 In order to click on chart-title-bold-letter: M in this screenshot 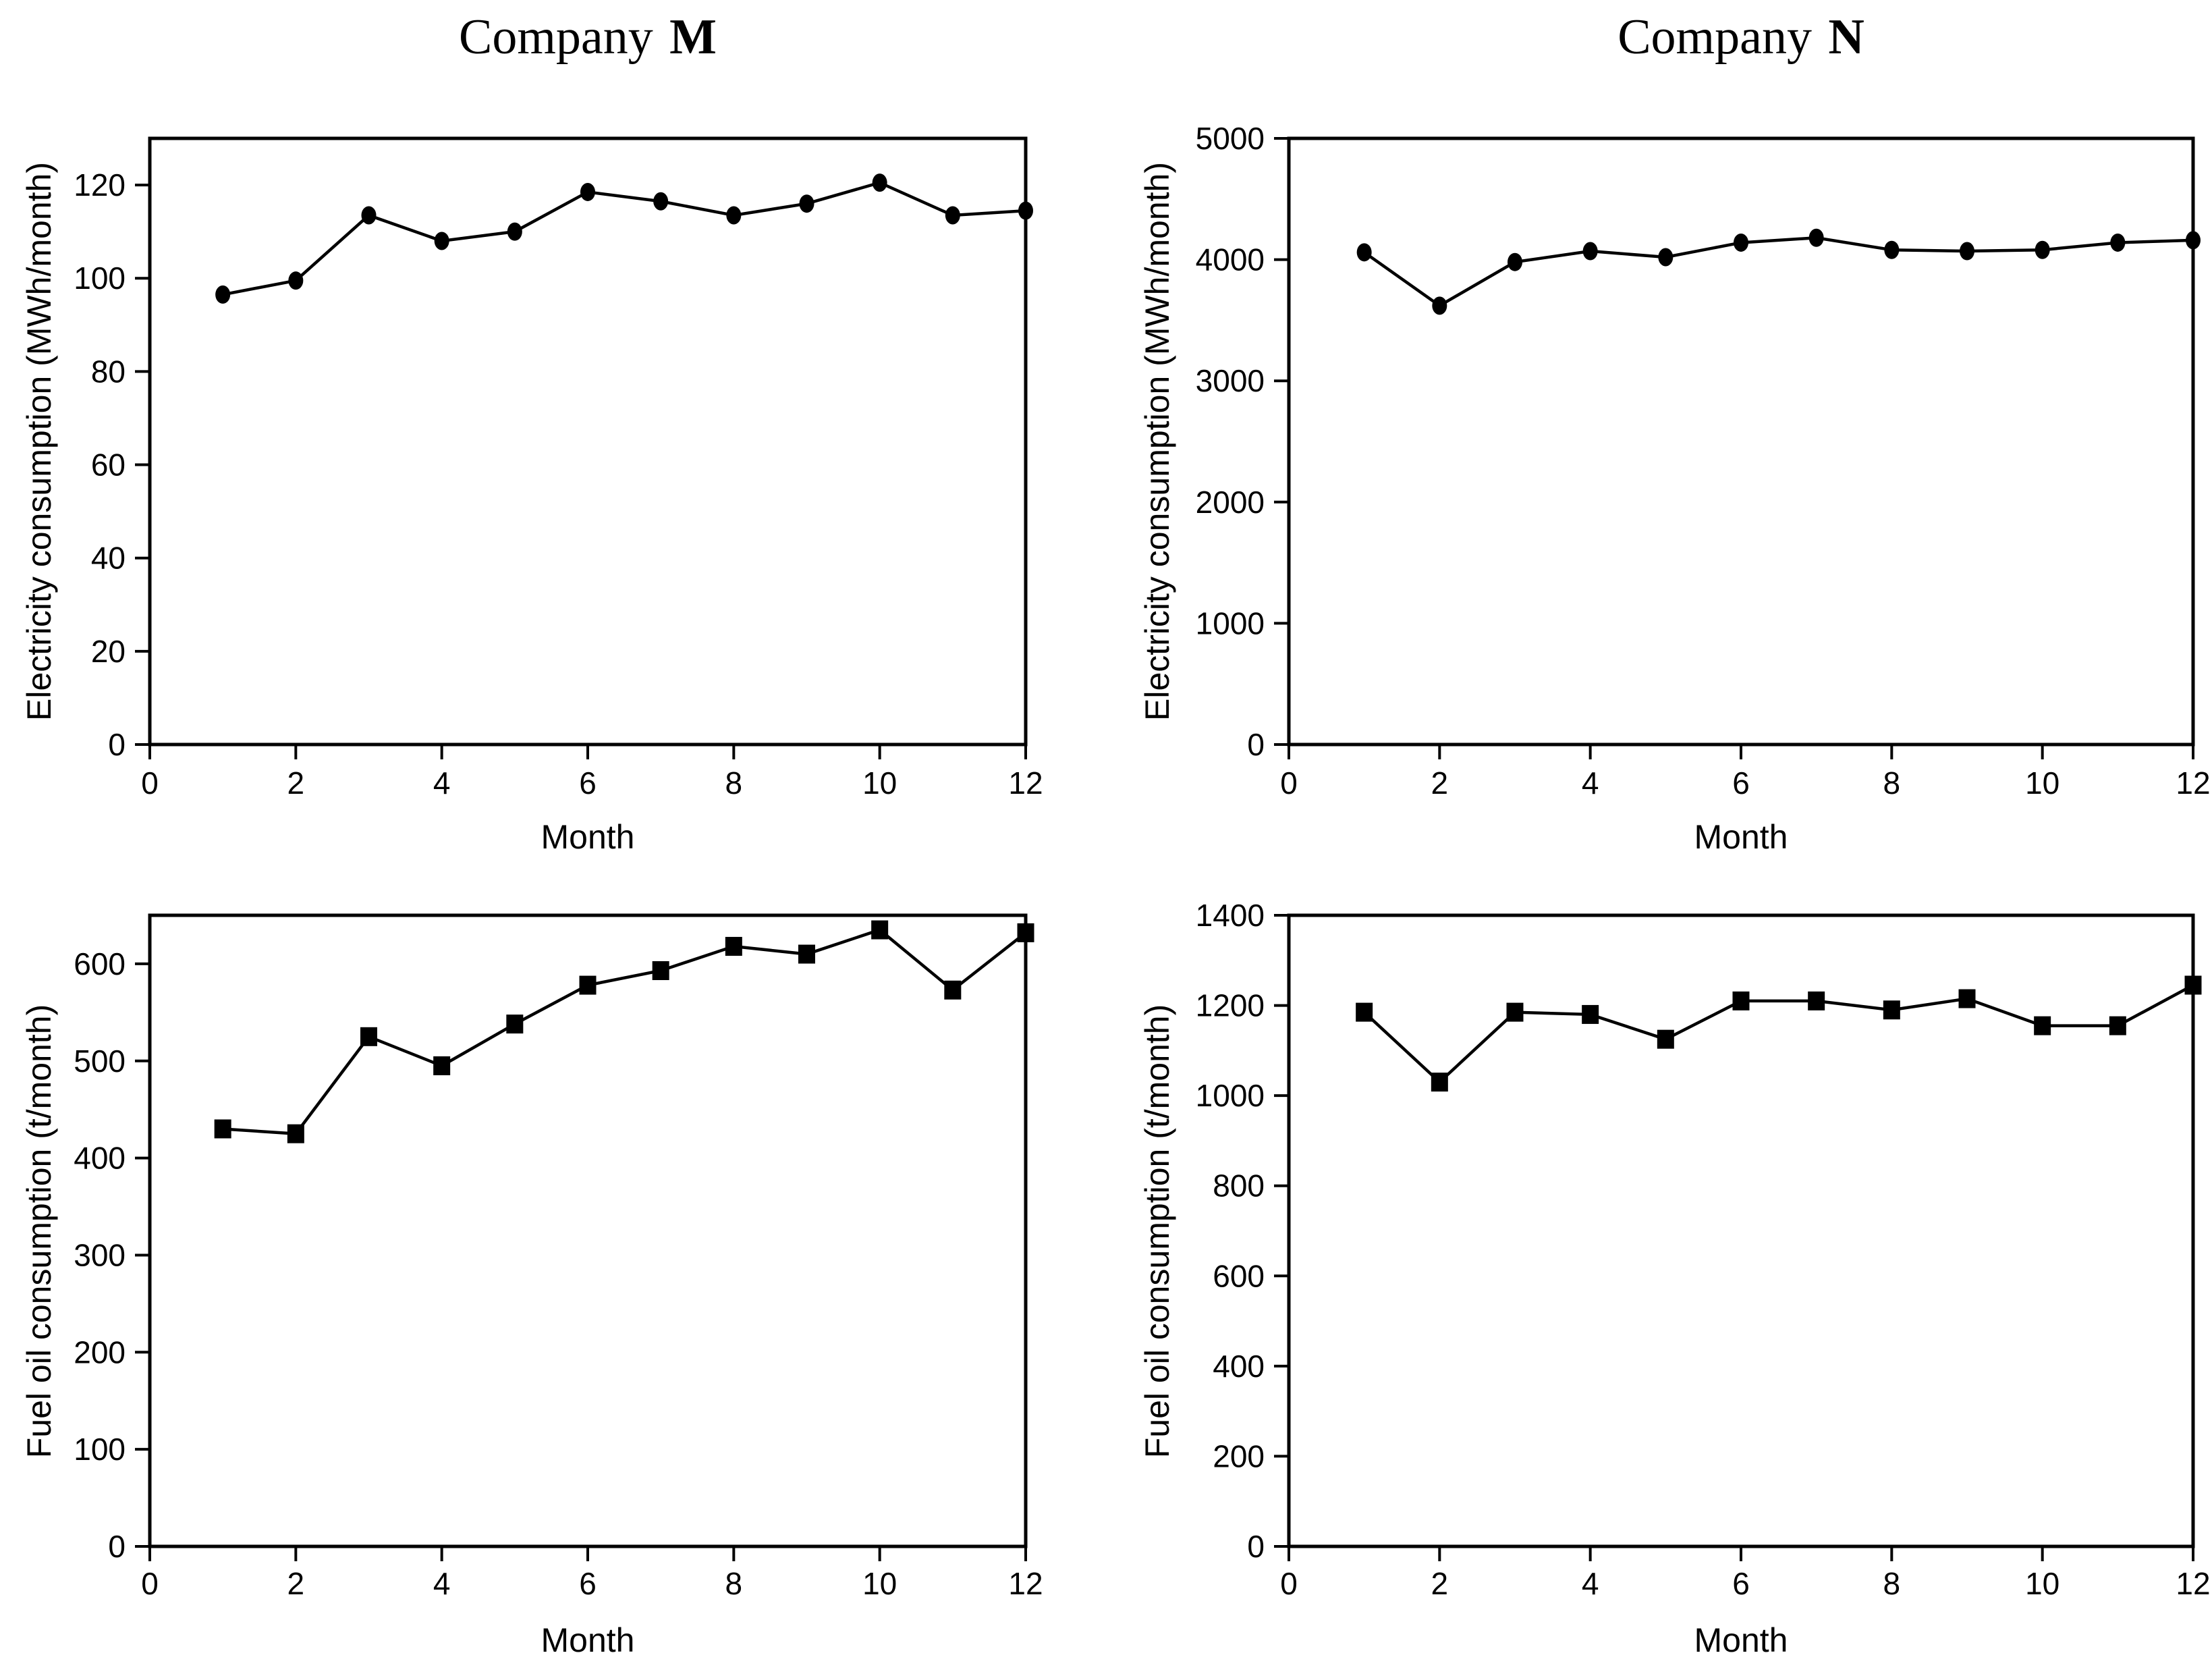, I will do `click(693, 37)`.